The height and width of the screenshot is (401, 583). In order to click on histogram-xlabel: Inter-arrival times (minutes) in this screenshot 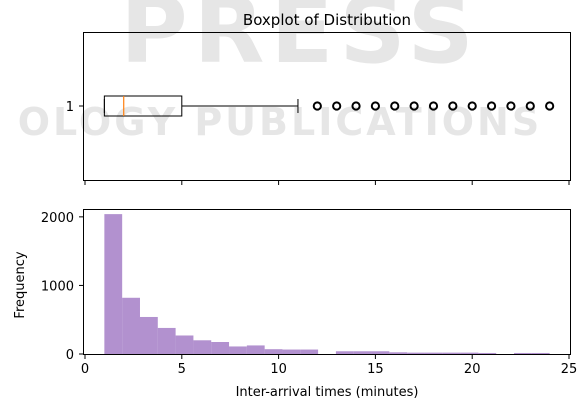, I will do `click(327, 392)`.